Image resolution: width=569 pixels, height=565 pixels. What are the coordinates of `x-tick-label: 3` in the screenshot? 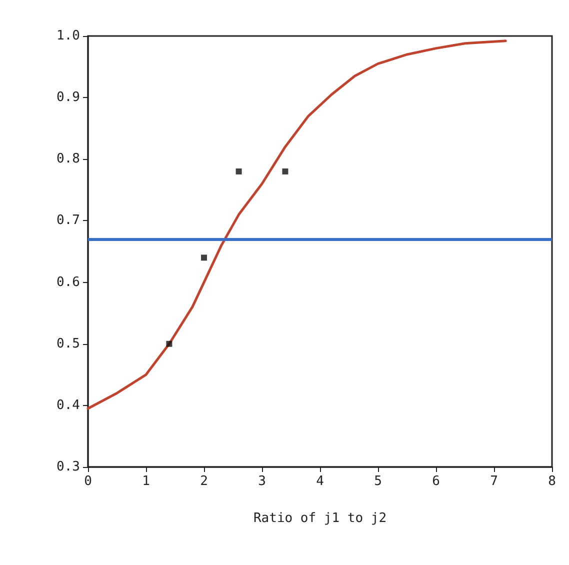 It's located at (262, 481).